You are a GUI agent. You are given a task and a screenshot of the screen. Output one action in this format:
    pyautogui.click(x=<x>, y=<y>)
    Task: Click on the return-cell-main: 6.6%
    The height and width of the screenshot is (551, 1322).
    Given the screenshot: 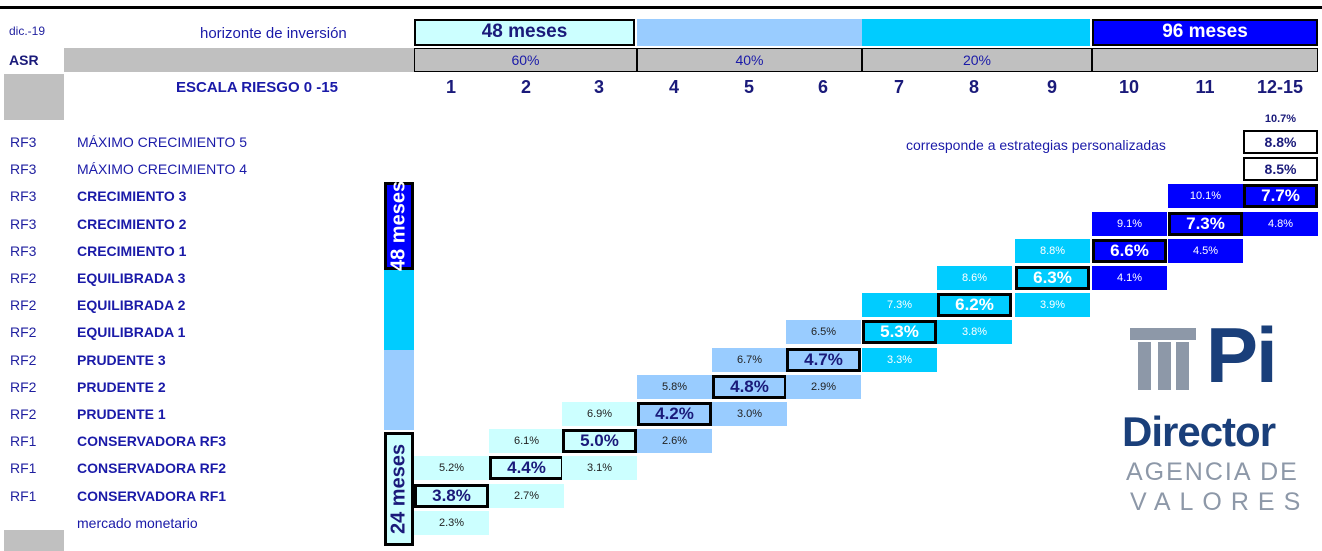 What is the action you would take?
    pyautogui.click(x=1129, y=250)
    